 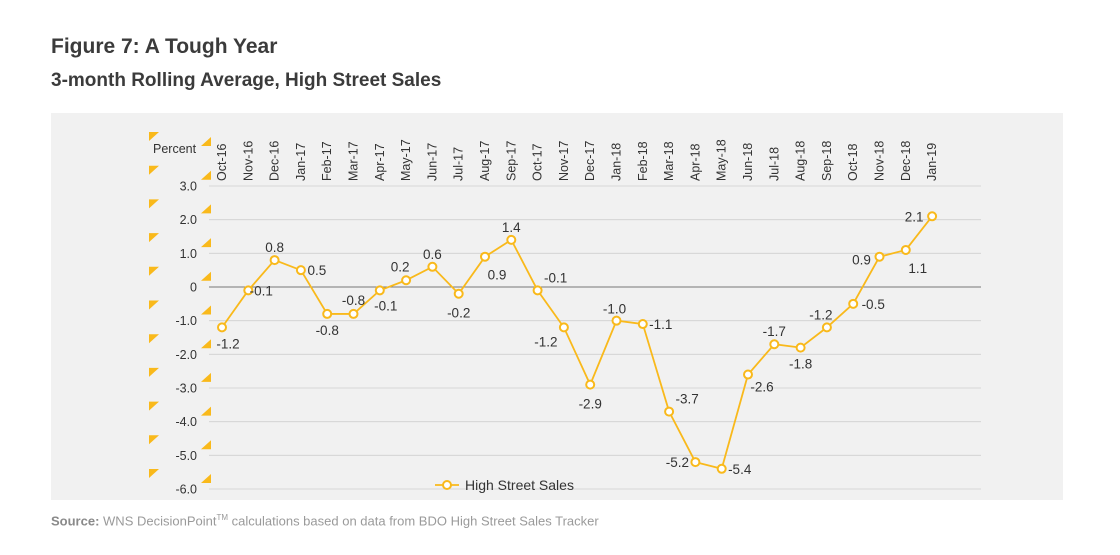 I want to click on x-tick-label: May-17, so click(x=406, y=160).